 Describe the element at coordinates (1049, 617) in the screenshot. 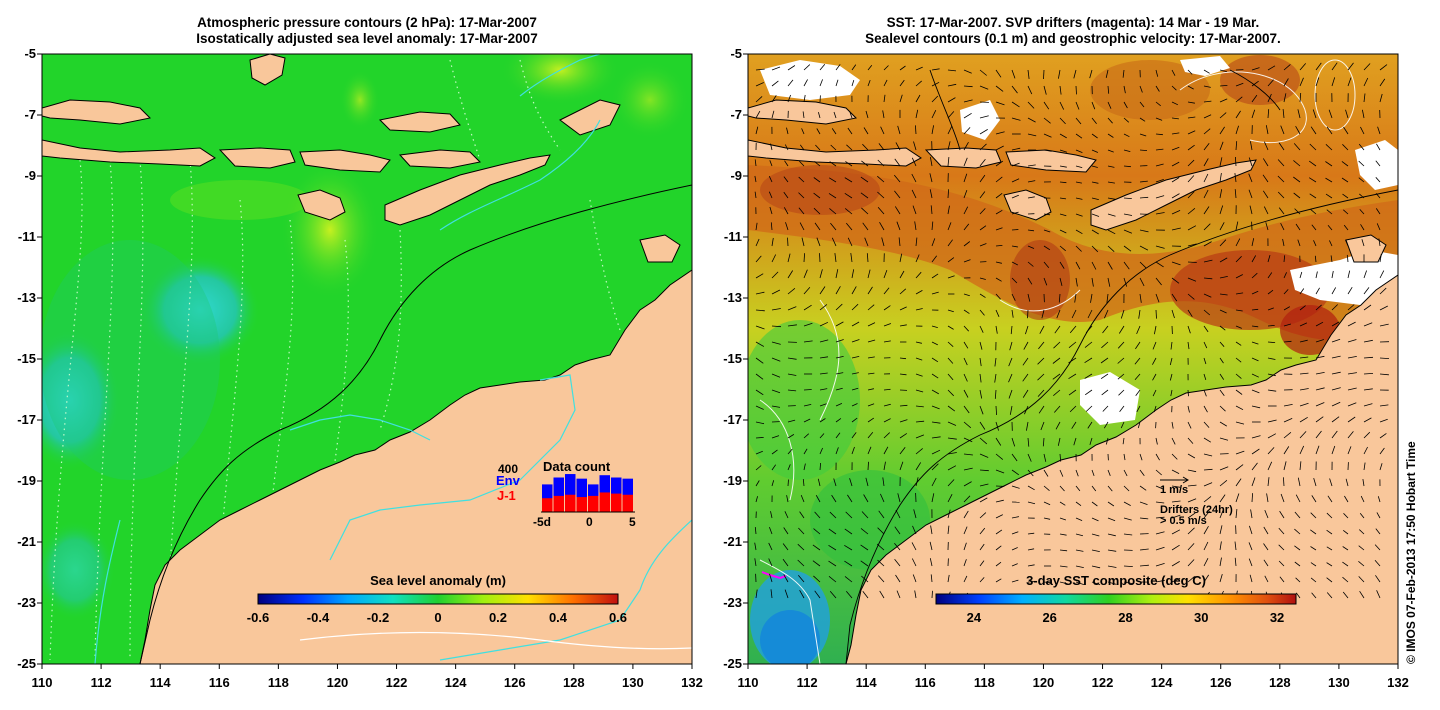

I see `sst-colorbar-tick-label: 26` at that location.